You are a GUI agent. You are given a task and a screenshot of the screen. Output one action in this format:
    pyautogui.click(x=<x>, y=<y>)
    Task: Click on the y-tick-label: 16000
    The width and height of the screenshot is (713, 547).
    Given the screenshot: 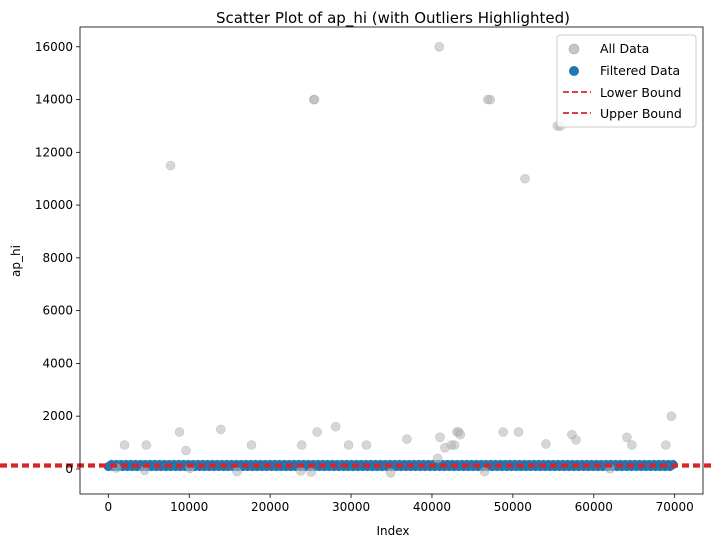 What is the action you would take?
    pyautogui.click(x=54, y=47)
    